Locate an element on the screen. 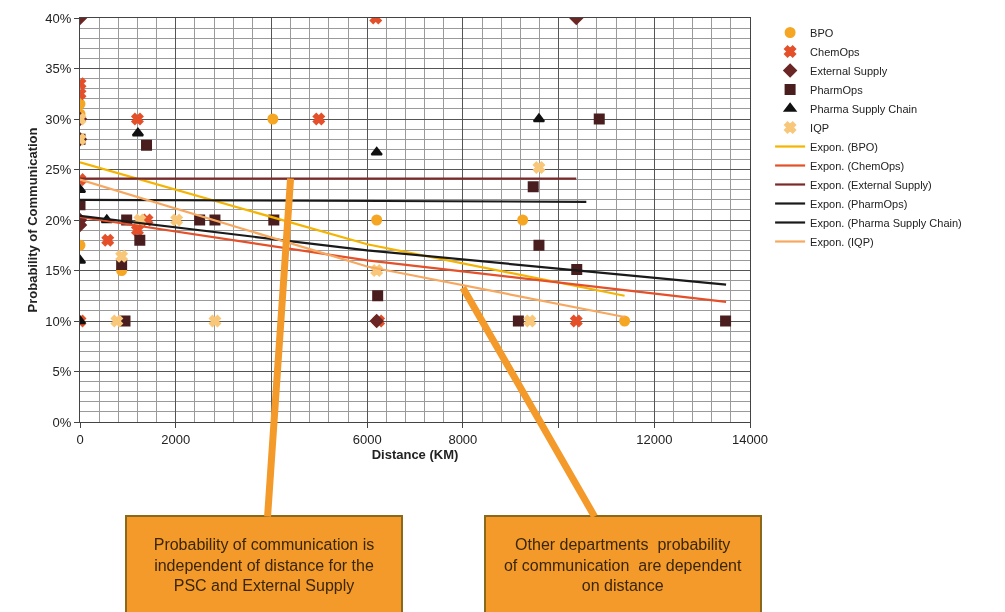  y-tick-label: 5% is located at coordinates (62, 372).